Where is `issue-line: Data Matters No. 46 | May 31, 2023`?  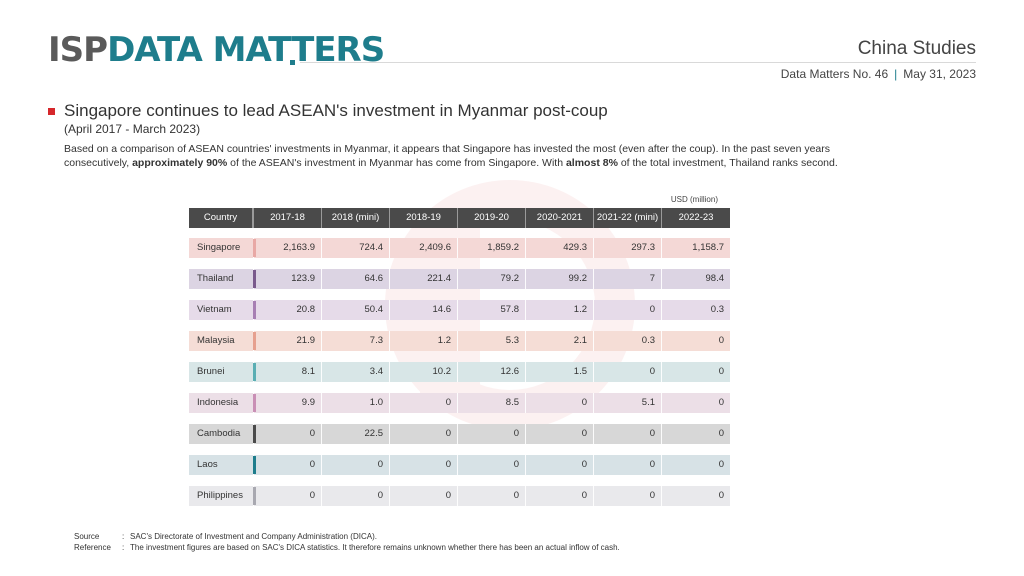 issue-line: Data Matters No. 46 | May 31, 2023 is located at coordinates (878, 74).